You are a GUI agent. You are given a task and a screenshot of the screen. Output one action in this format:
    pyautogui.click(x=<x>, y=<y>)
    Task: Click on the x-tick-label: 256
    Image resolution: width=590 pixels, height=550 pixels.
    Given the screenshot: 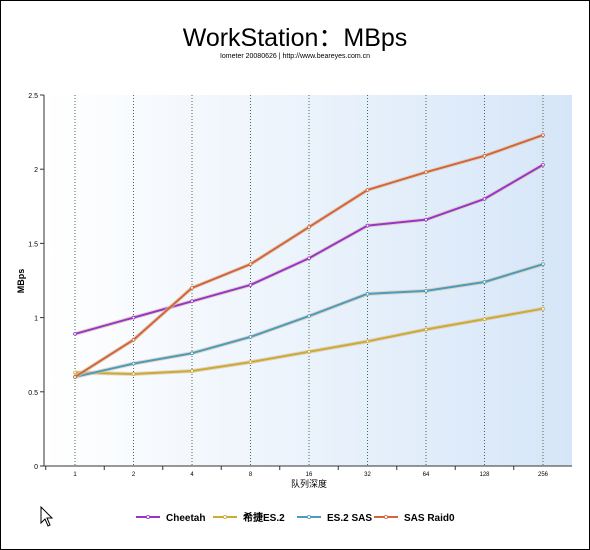 What is the action you would take?
    pyautogui.click(x=543, y=475)
    